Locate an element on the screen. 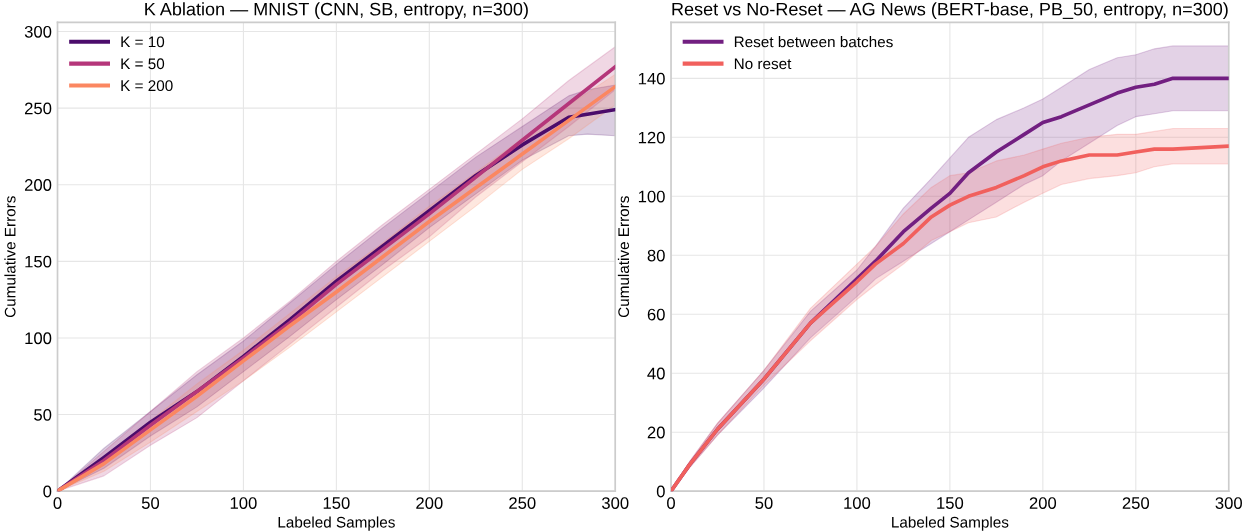 This screenshot has width=1250, height=531. y-tick-label: 120 is located at coordinates (651, 137).